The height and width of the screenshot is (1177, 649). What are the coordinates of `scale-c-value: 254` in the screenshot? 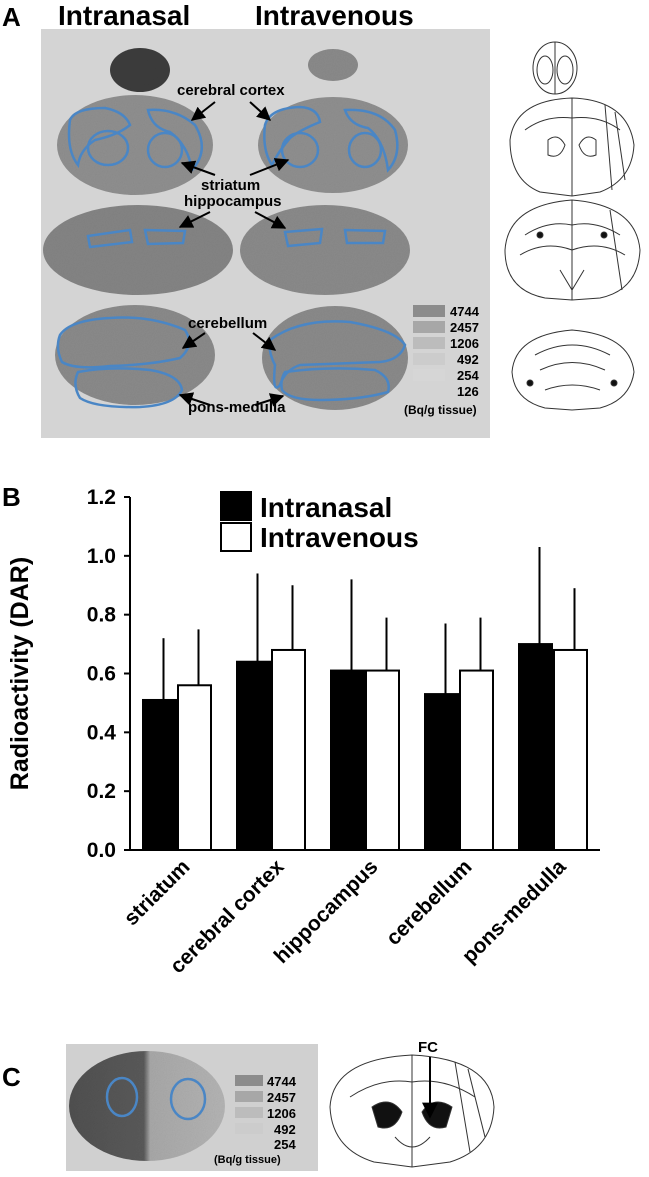 It's located at (285, 1144).